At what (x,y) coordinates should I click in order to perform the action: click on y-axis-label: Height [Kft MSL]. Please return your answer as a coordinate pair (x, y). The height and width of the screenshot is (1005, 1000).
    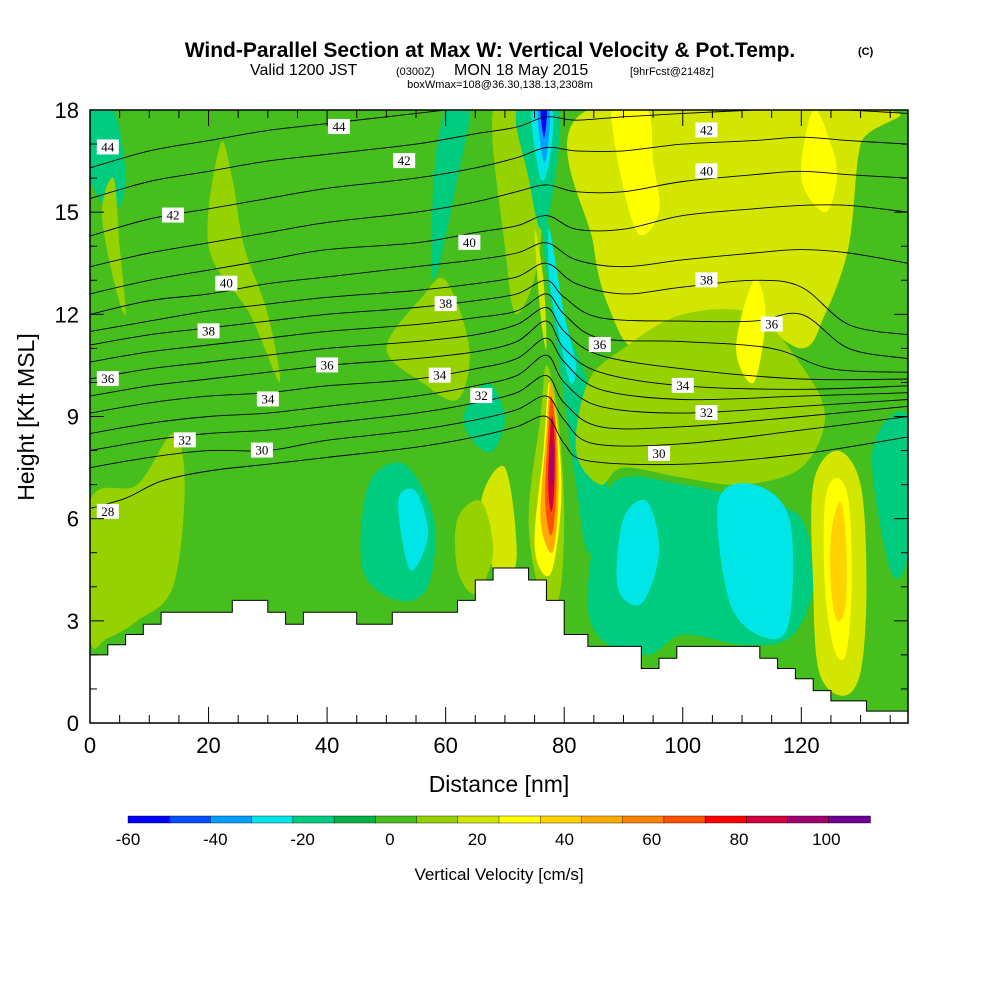
    Looking at the image, I should click on (26, 416).